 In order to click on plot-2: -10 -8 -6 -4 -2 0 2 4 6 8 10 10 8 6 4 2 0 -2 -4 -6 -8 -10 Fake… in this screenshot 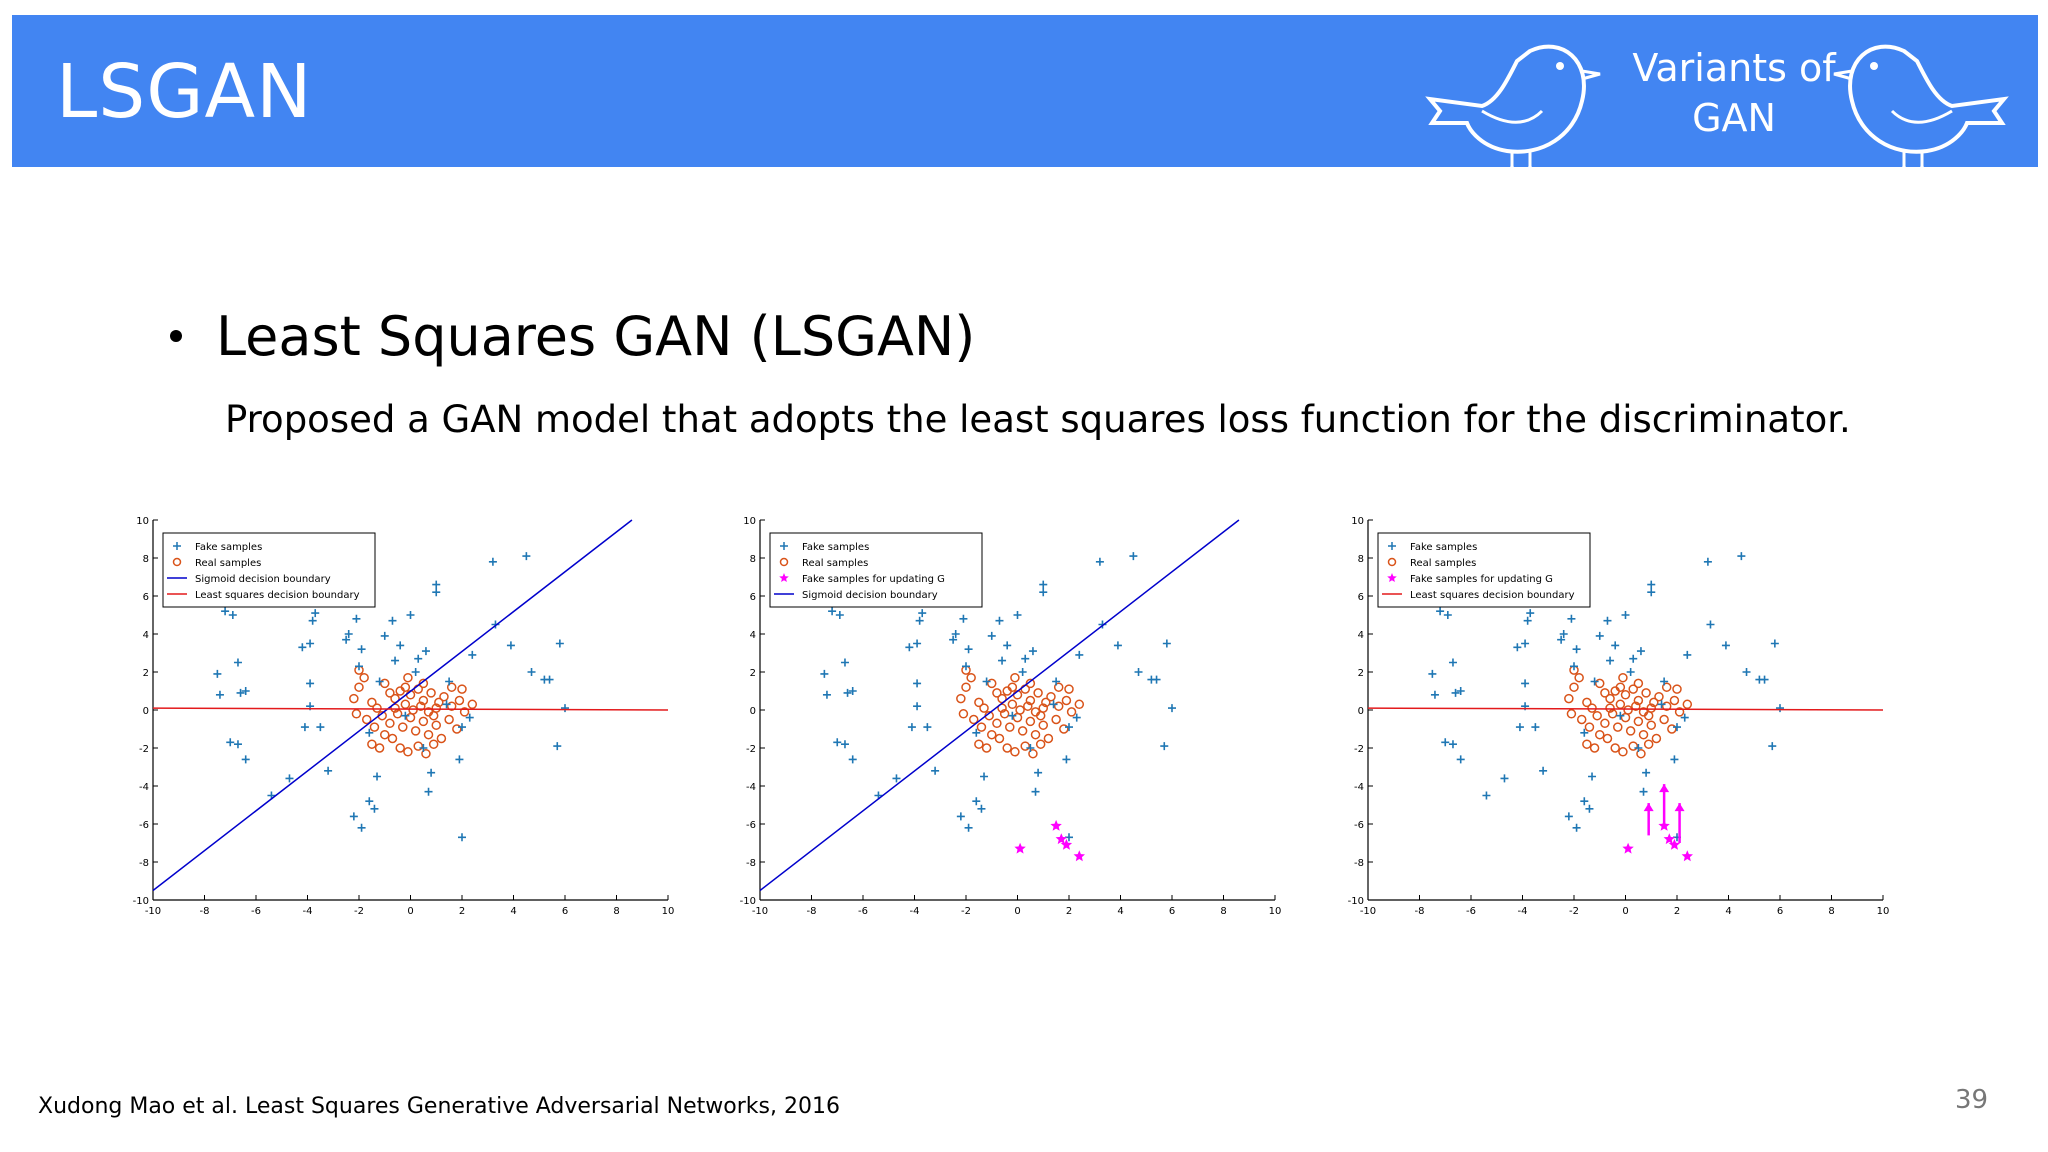, I will do `click(1007, 722)`.